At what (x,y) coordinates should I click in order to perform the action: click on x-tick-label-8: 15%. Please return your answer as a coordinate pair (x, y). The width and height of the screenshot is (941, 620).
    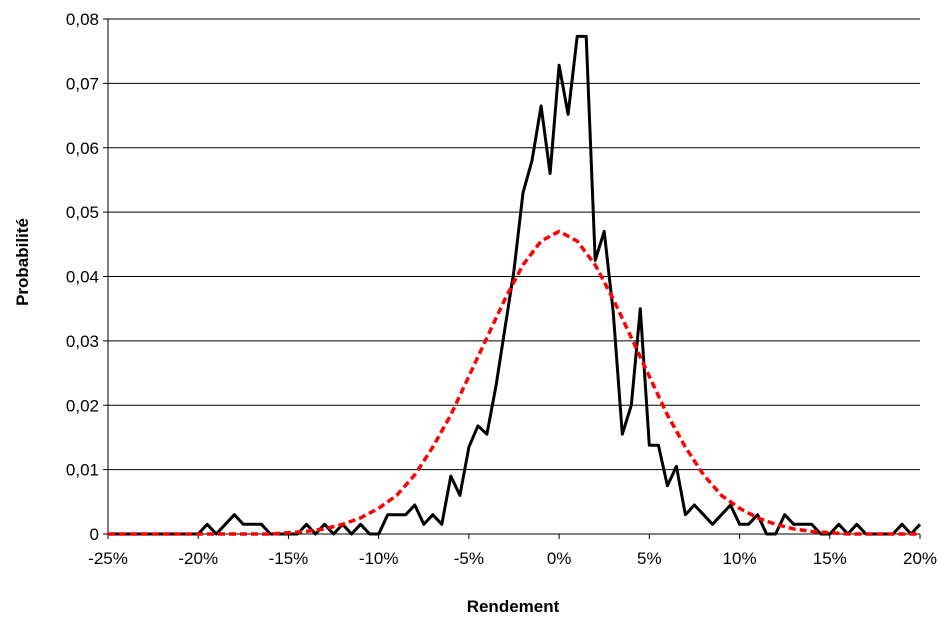
    Looking at the image, I should click on (830, 558).